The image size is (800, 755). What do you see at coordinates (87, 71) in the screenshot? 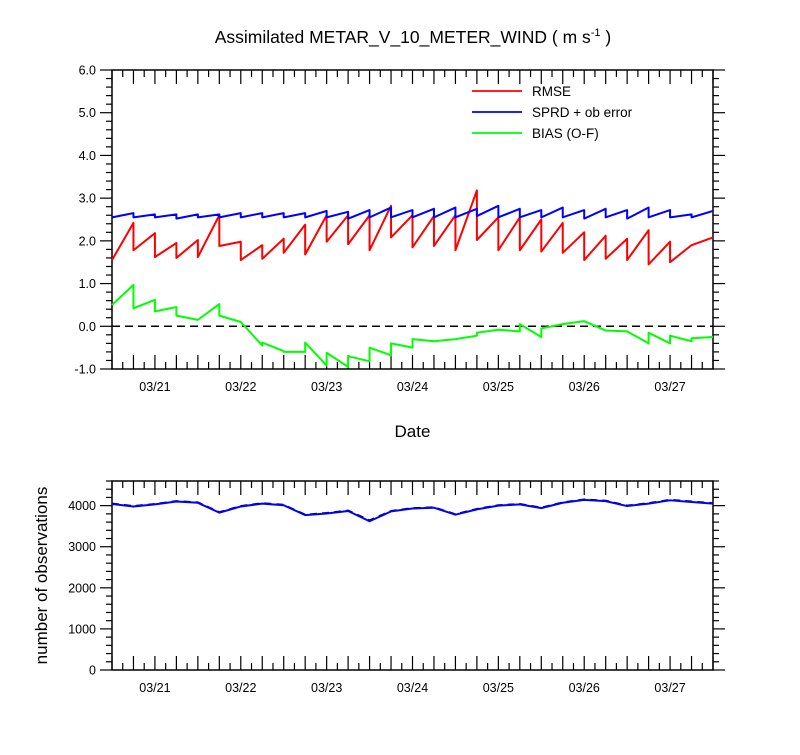
I see `y-tick-label: 6.0` at bounding box center [87, 71].